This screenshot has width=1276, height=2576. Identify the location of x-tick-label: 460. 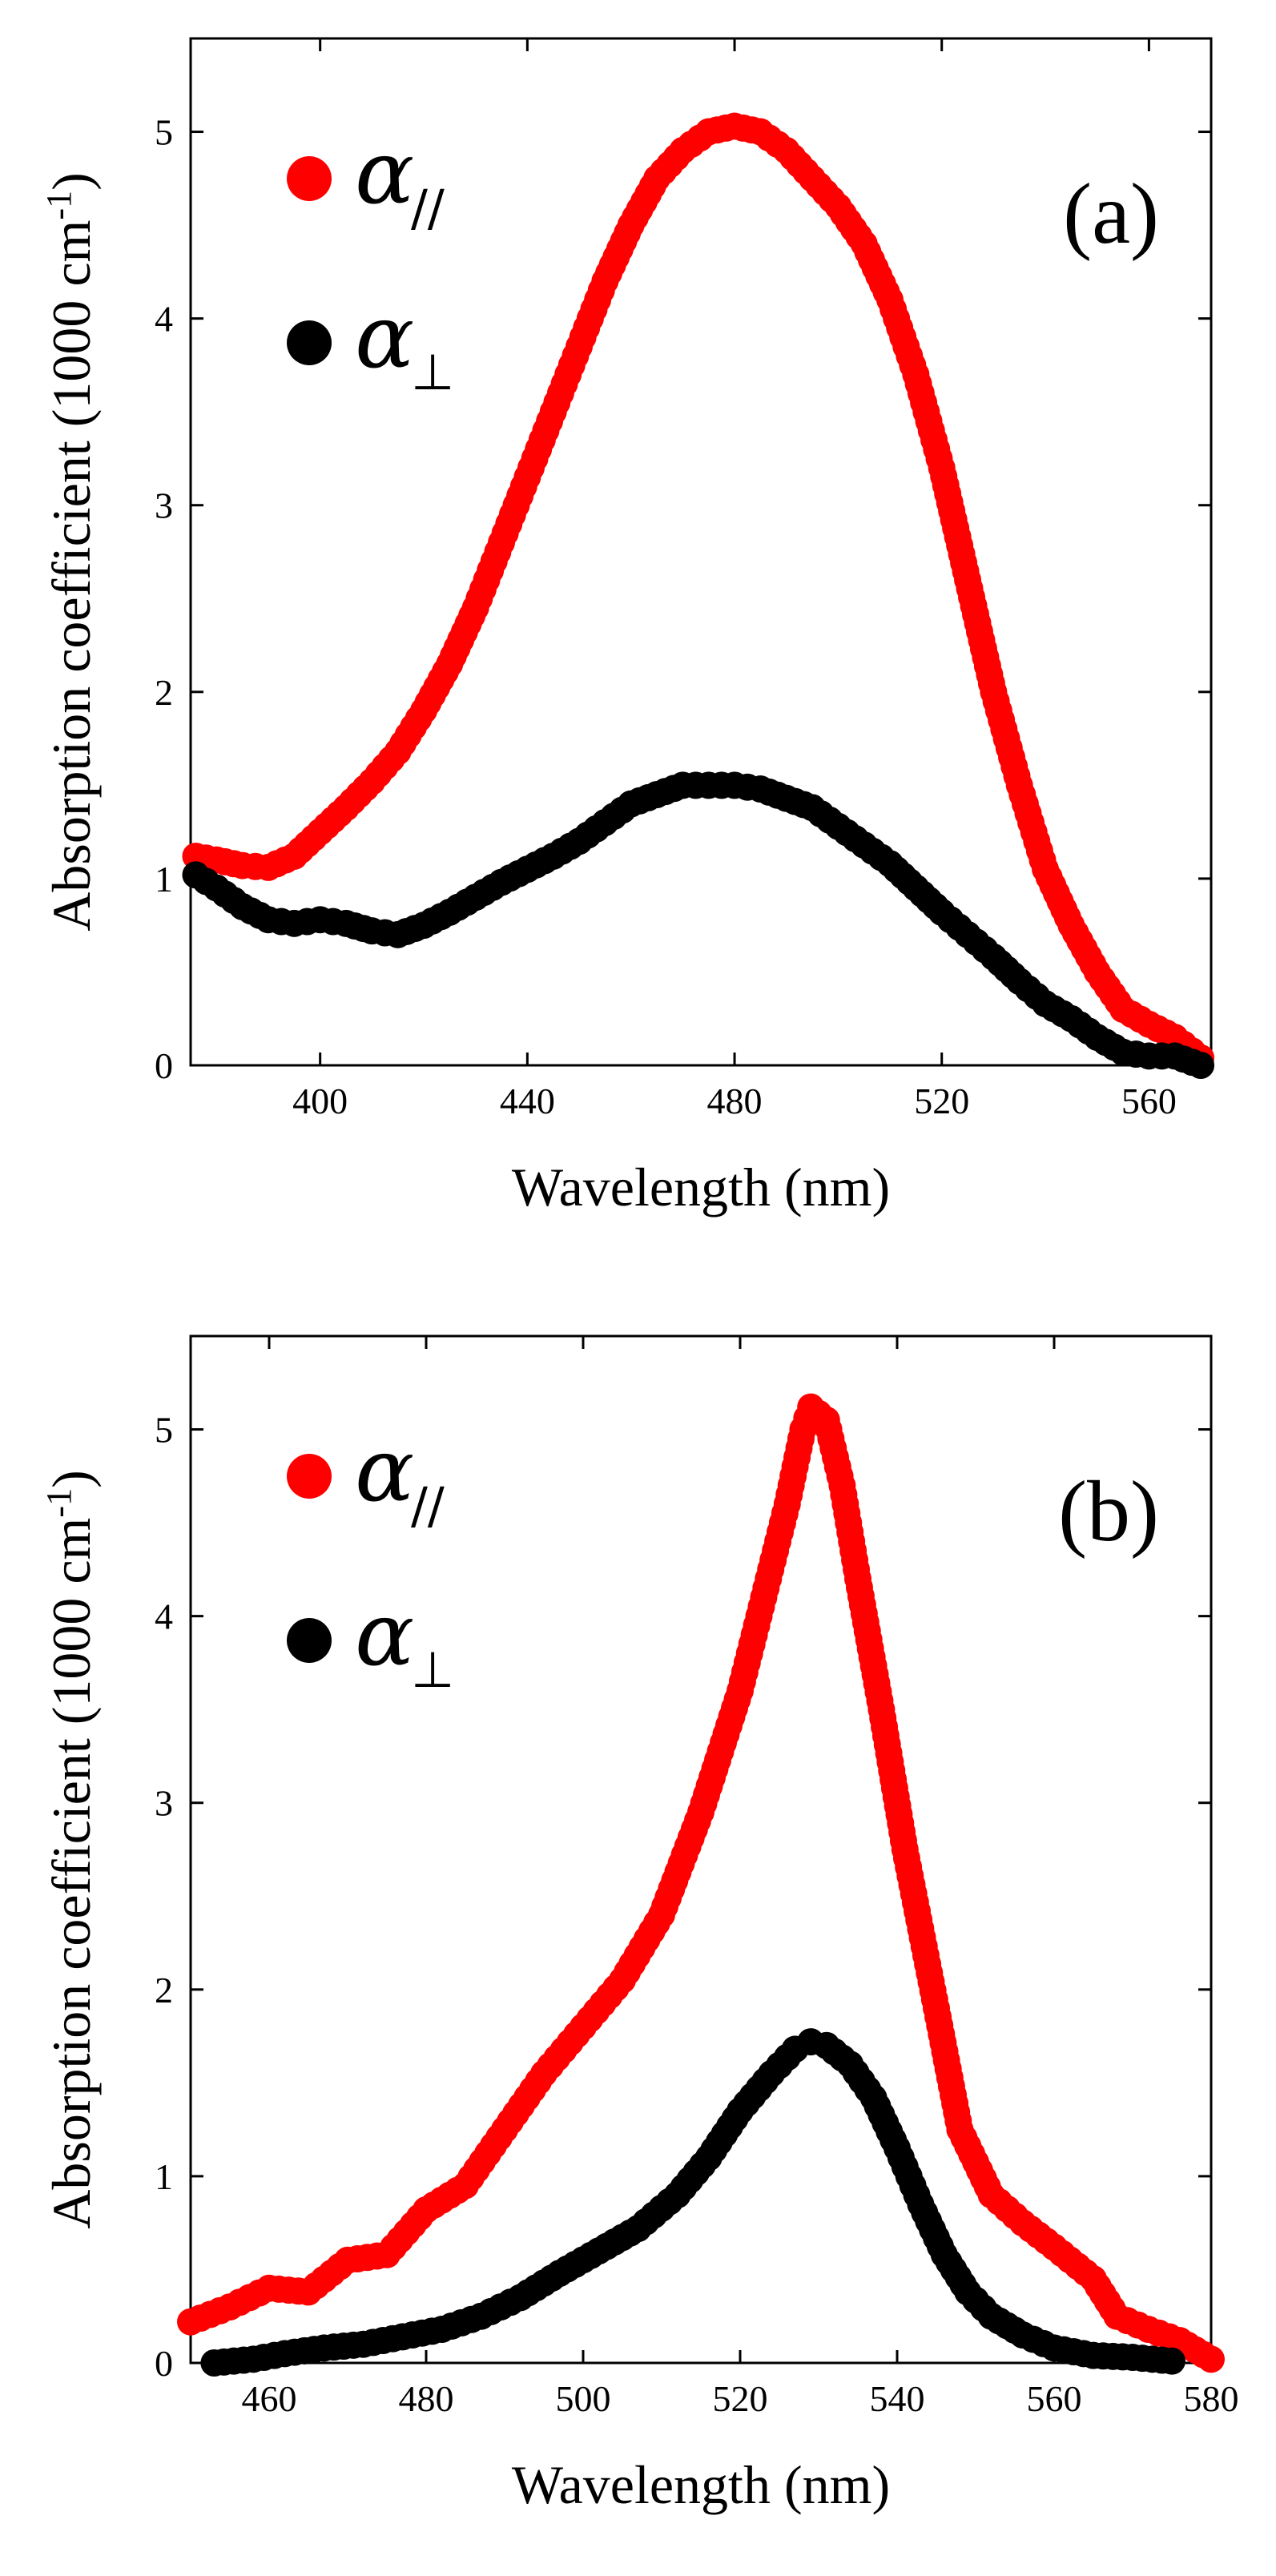
(269, 2398).